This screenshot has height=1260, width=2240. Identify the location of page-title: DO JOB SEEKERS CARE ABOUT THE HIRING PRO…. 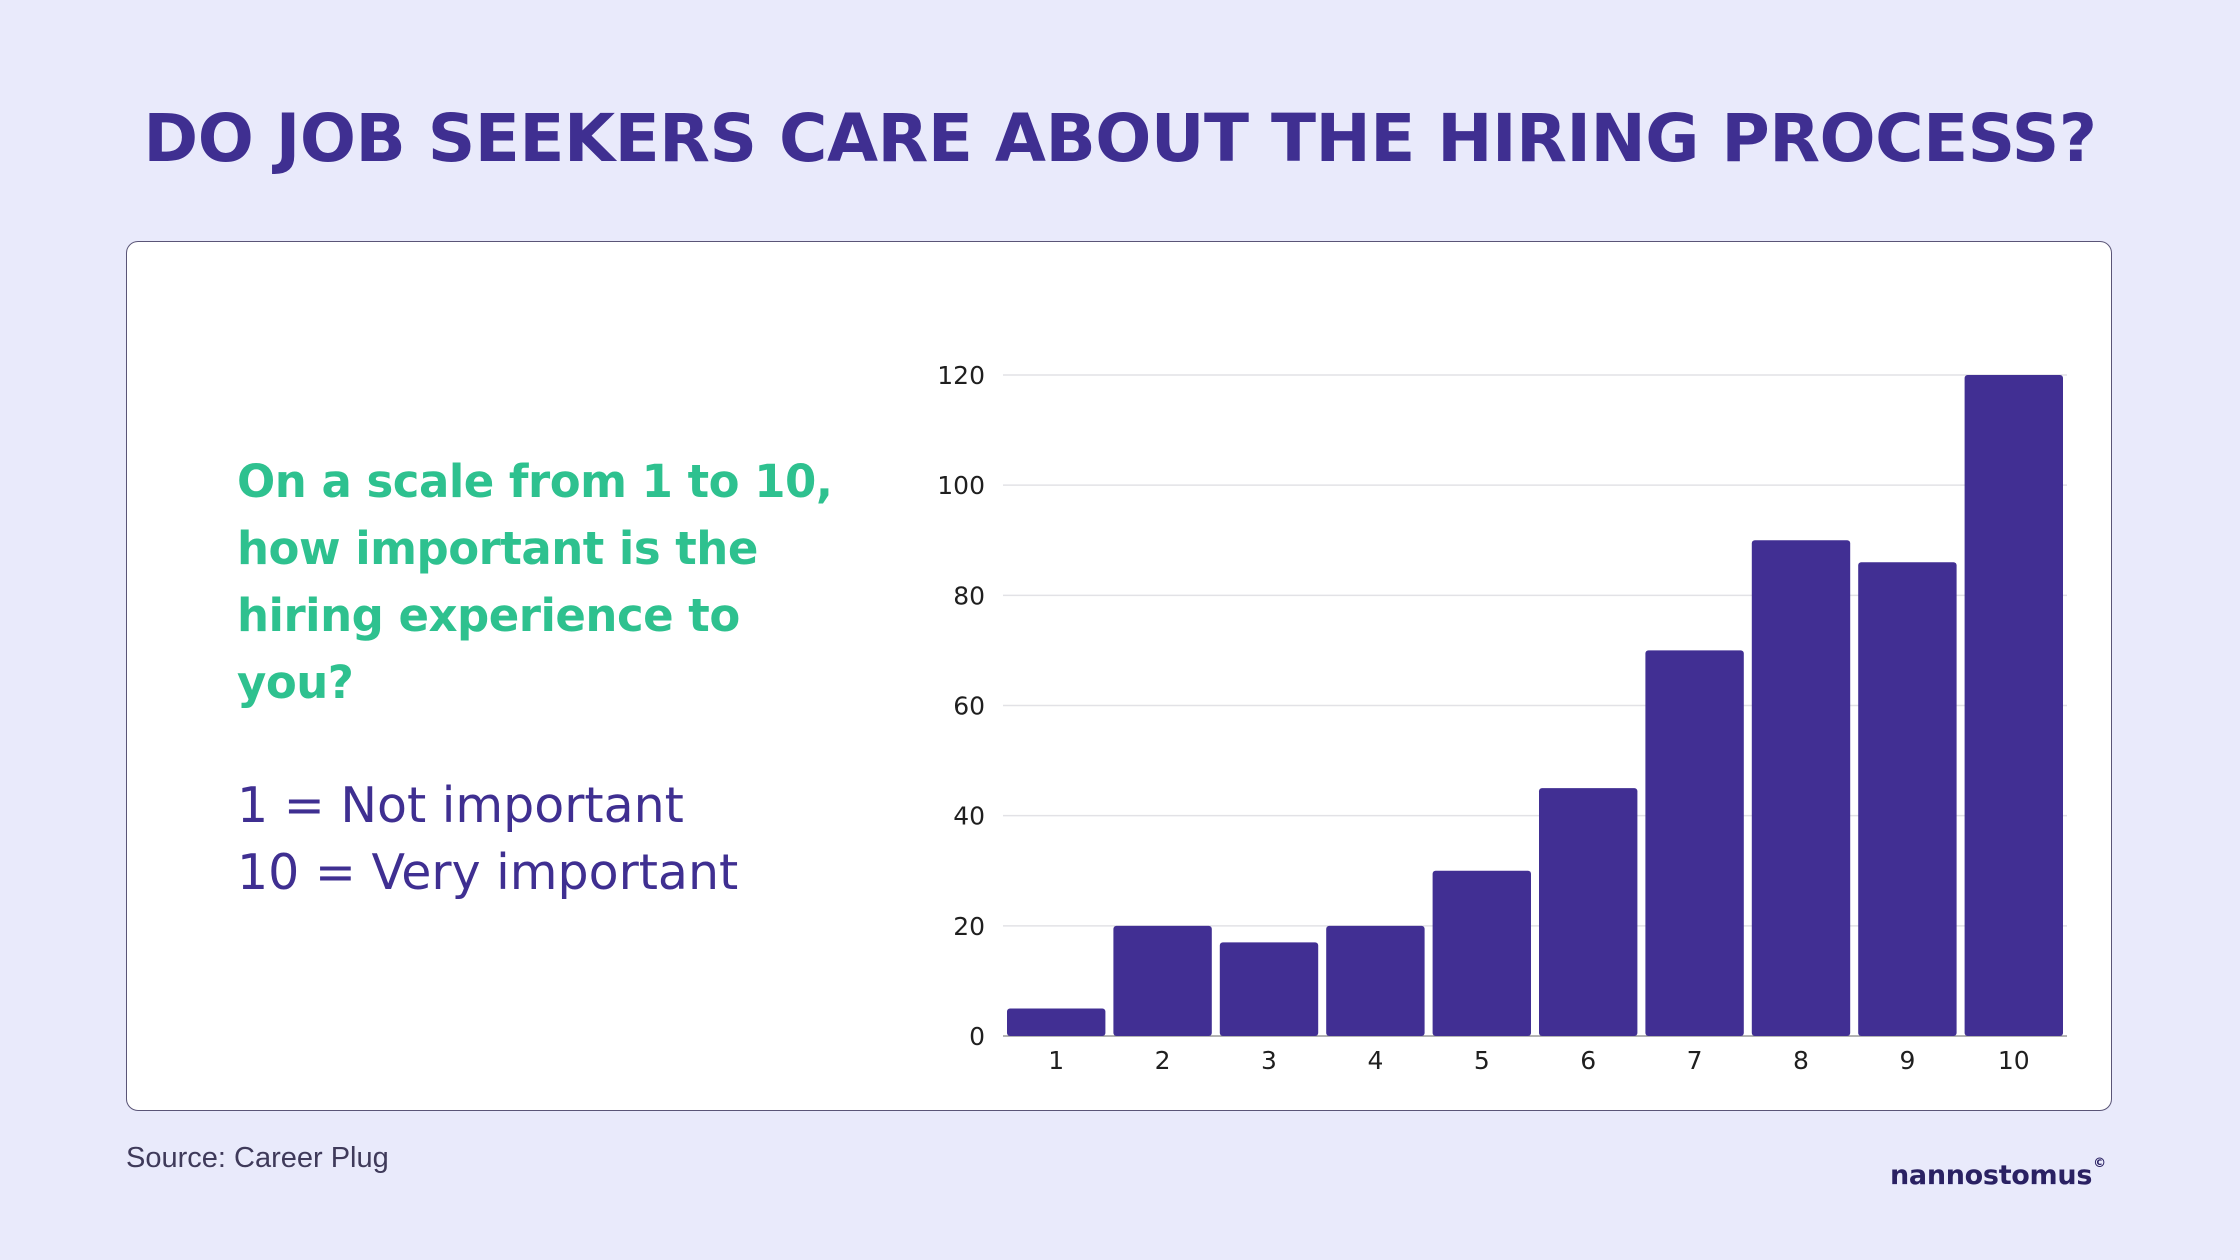
(1120, 138).